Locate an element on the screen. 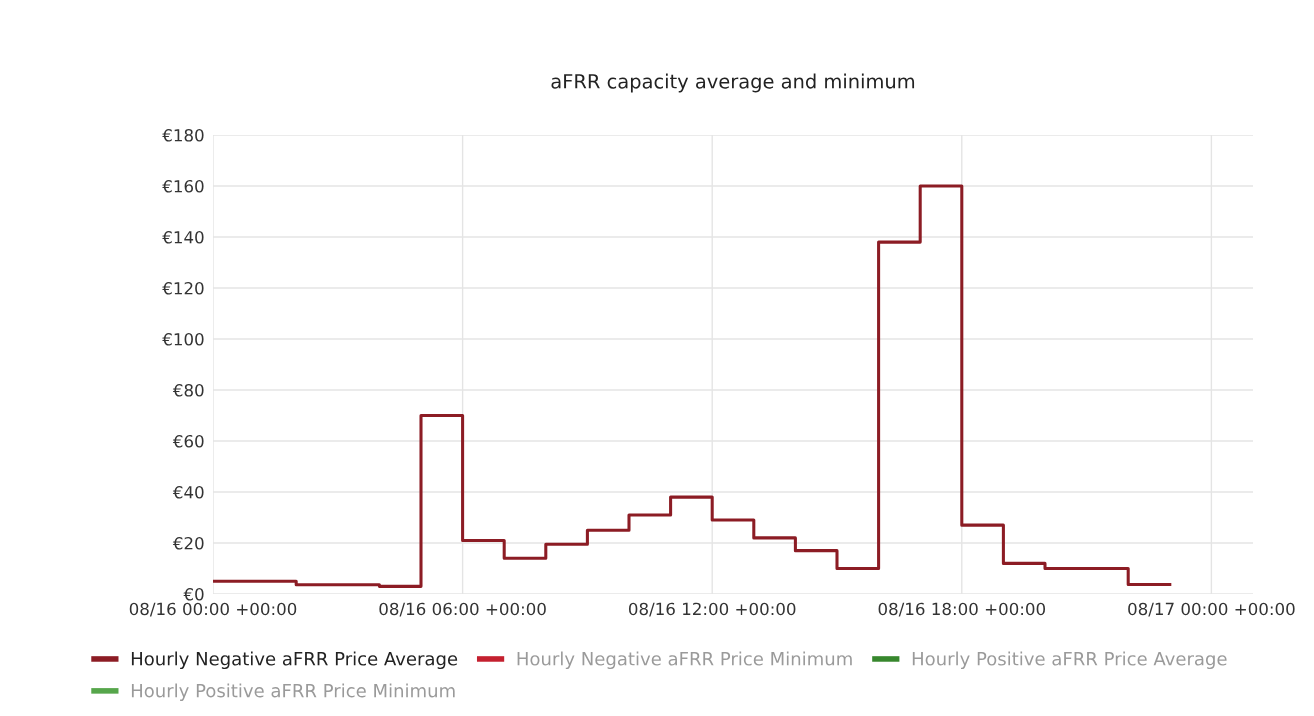  legend-label: Hourly Negative aFRR Price Minimum is located at coordinates (684, 660).